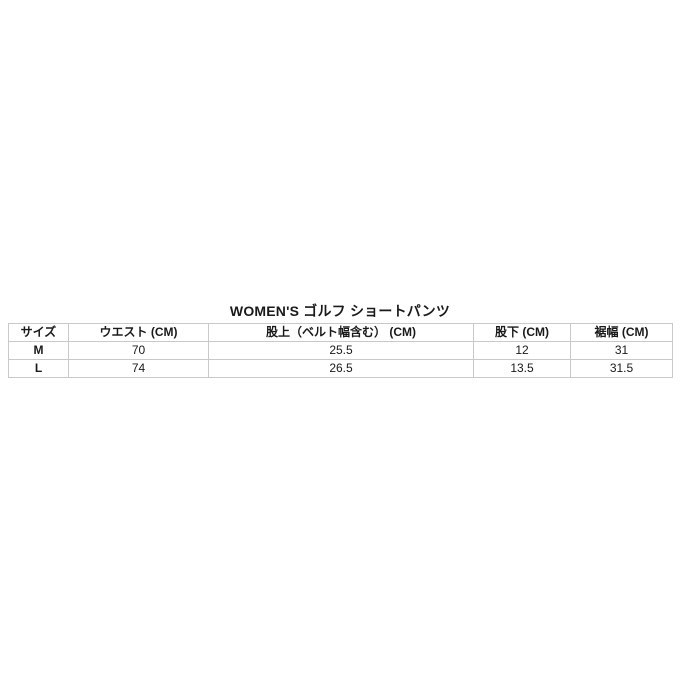 Image resolution: width=680 pixels, height=680 pixels. Describe the element at coordinates (522, 368) in the screenshot. I see `inseam-value-cell: 13.5` at that location.